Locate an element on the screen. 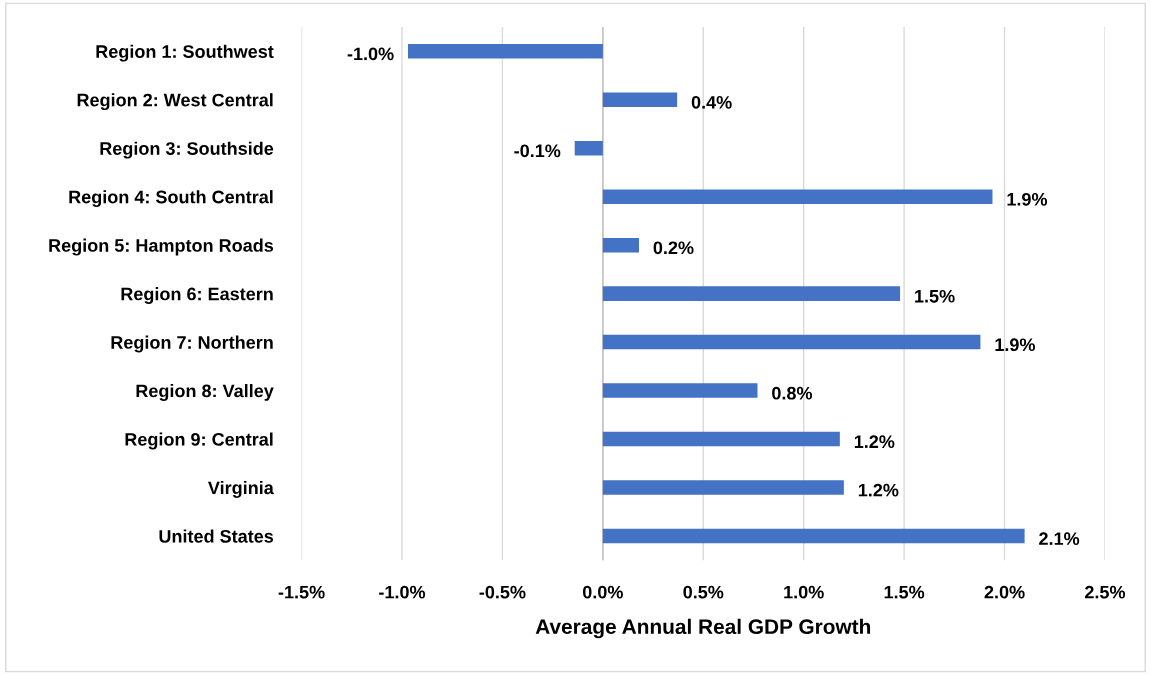  y-tick-label: Region 4: South Central is located at coordinates (171, 199).